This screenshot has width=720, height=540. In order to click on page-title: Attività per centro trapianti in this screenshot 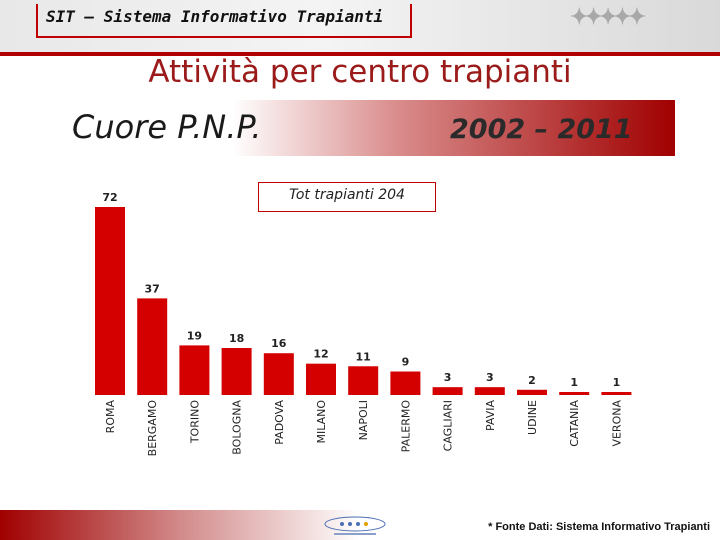, I will do `click(360, 72)`.